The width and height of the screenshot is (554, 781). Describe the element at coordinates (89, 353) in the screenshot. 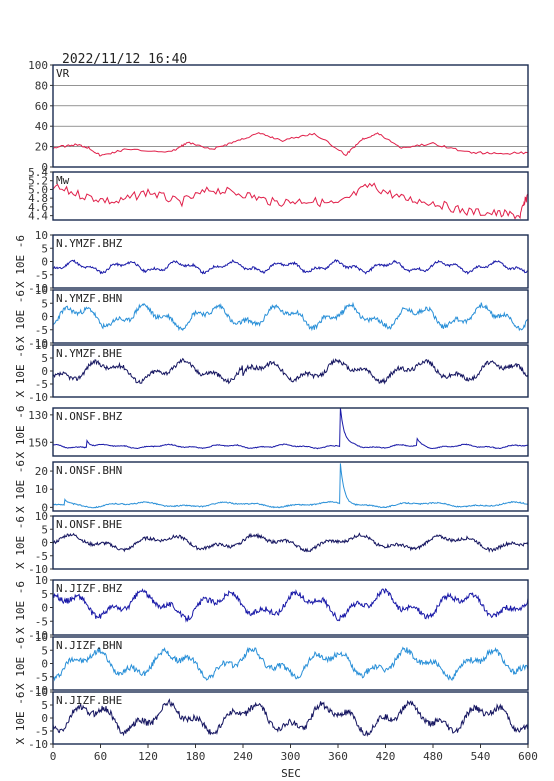

I see `panel-label: N.YMZF.BHE` at that location.